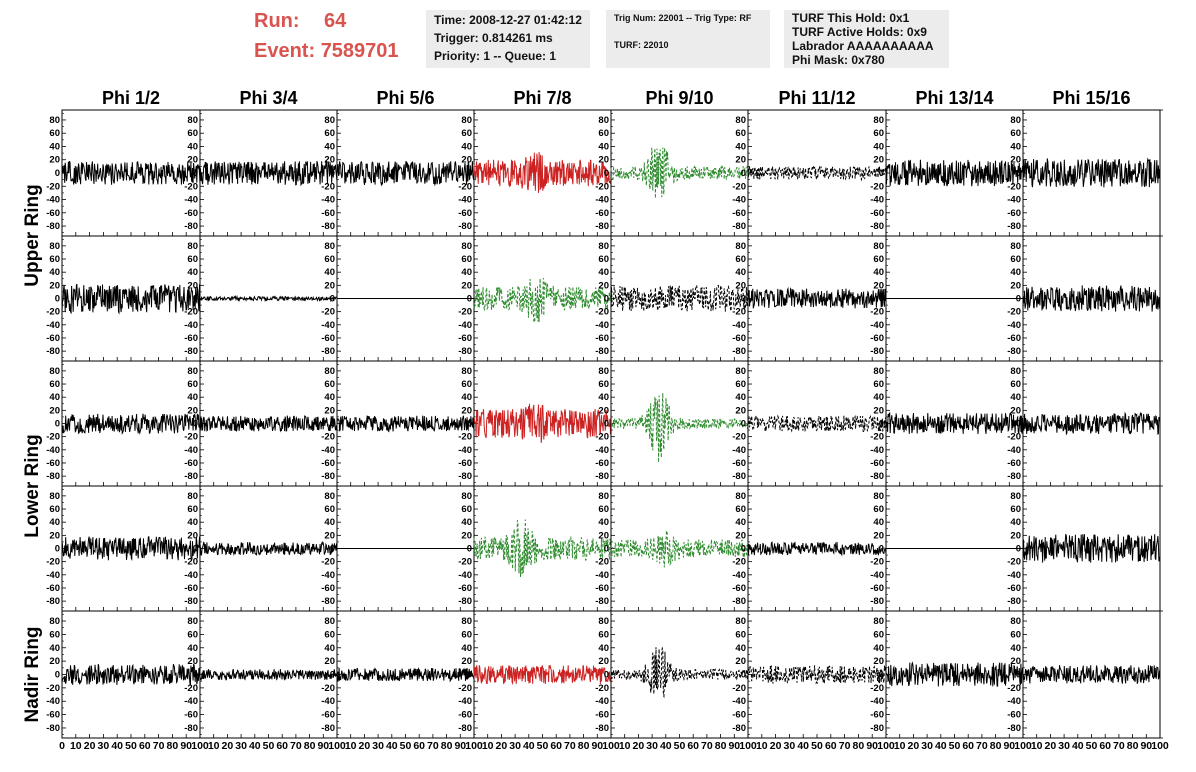 Image resolution: width=1196 pixels, height=772 pixels. I want to click on x-tick-label: 20, so click(914, 746).